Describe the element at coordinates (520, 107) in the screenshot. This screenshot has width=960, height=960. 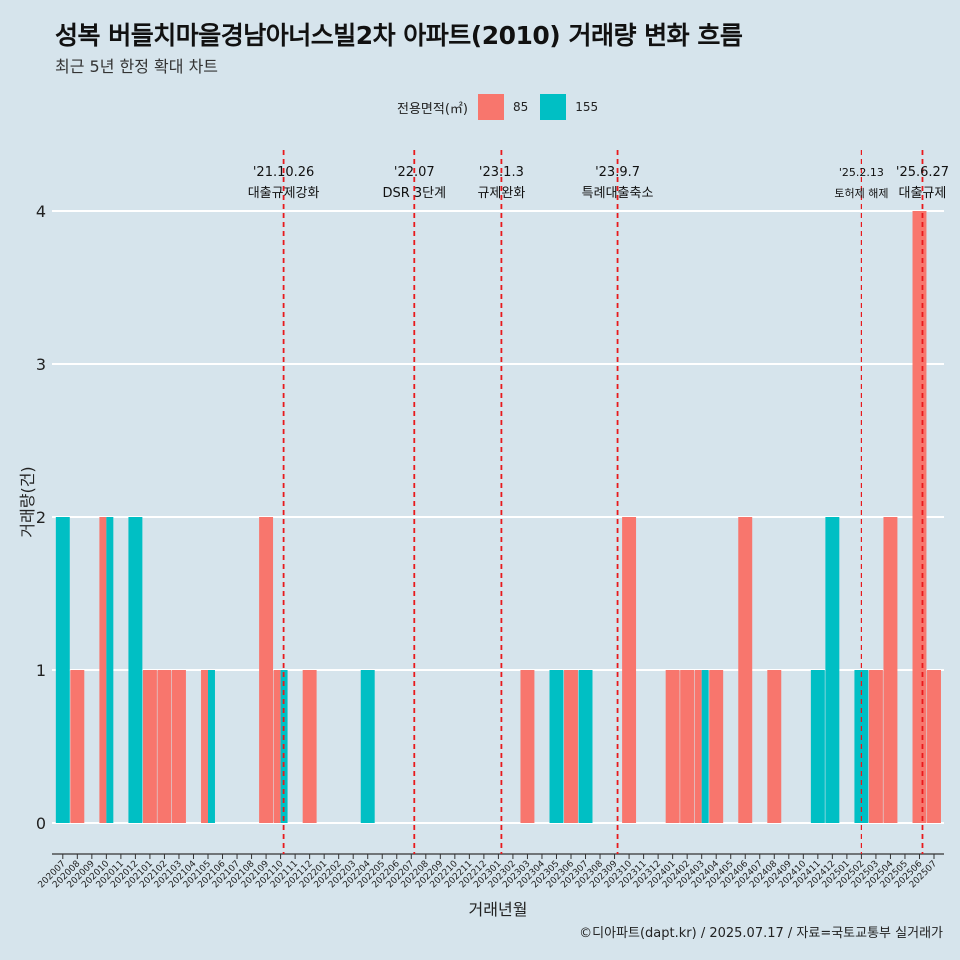
I see `legend-label-85: 85` at that location.